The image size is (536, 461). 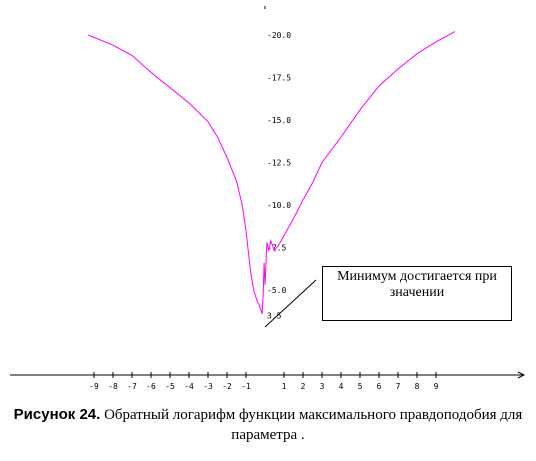 I want to click on callout-box: Минимум достигается при значении, so click(x=417, y=293).